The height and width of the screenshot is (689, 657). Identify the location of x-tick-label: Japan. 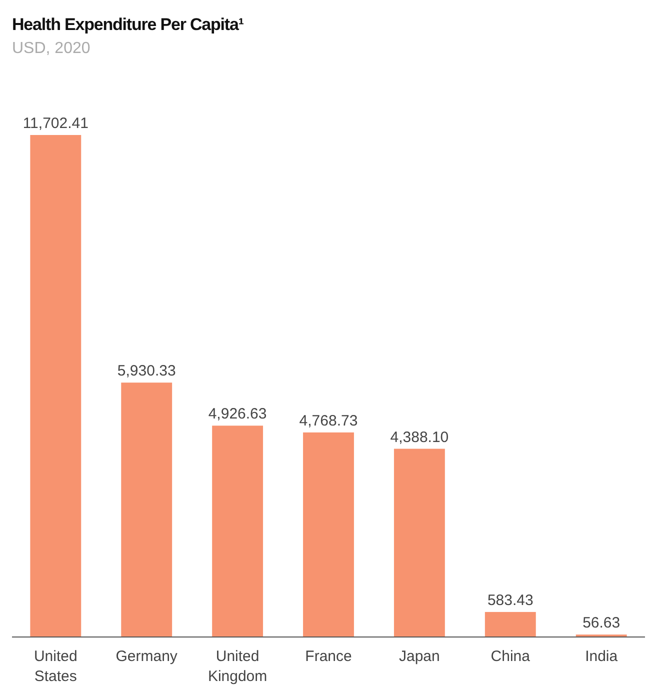
(419, 656).